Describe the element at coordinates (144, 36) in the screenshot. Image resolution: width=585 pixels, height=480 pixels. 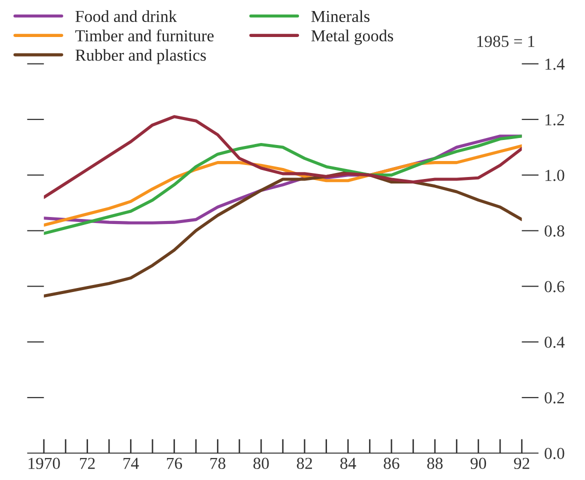
I see `legend-label: Timber and furniture` at that location.